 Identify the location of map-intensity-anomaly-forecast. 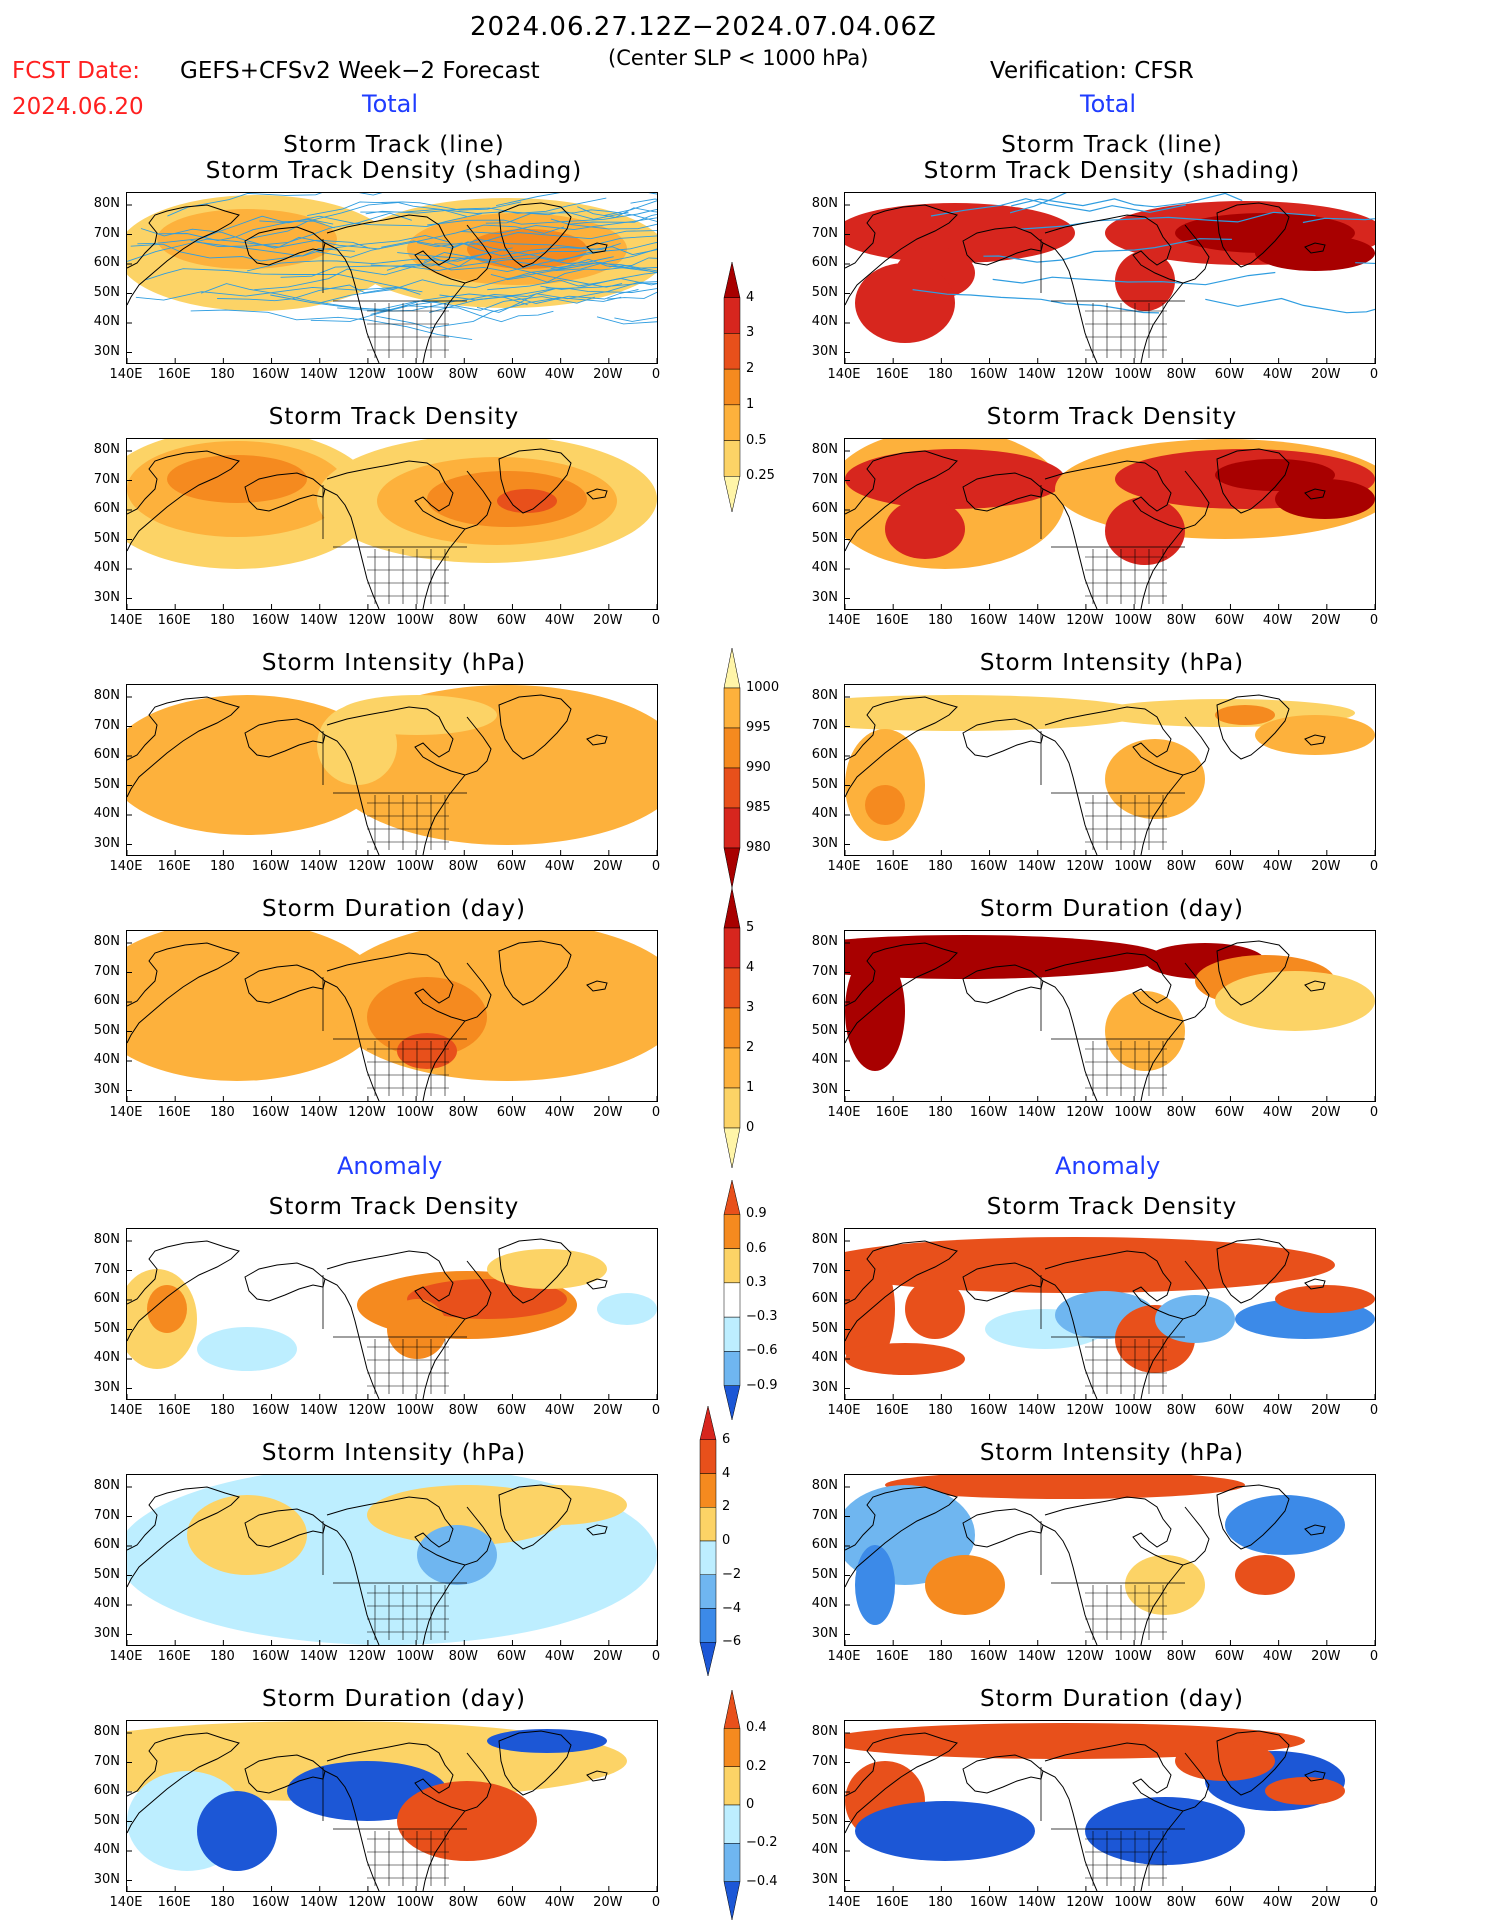
(392, 1560).